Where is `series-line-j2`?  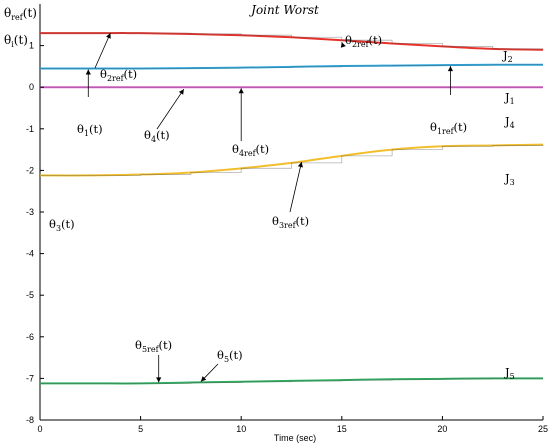
series-line-j2 is located at coordinates (292, 41).